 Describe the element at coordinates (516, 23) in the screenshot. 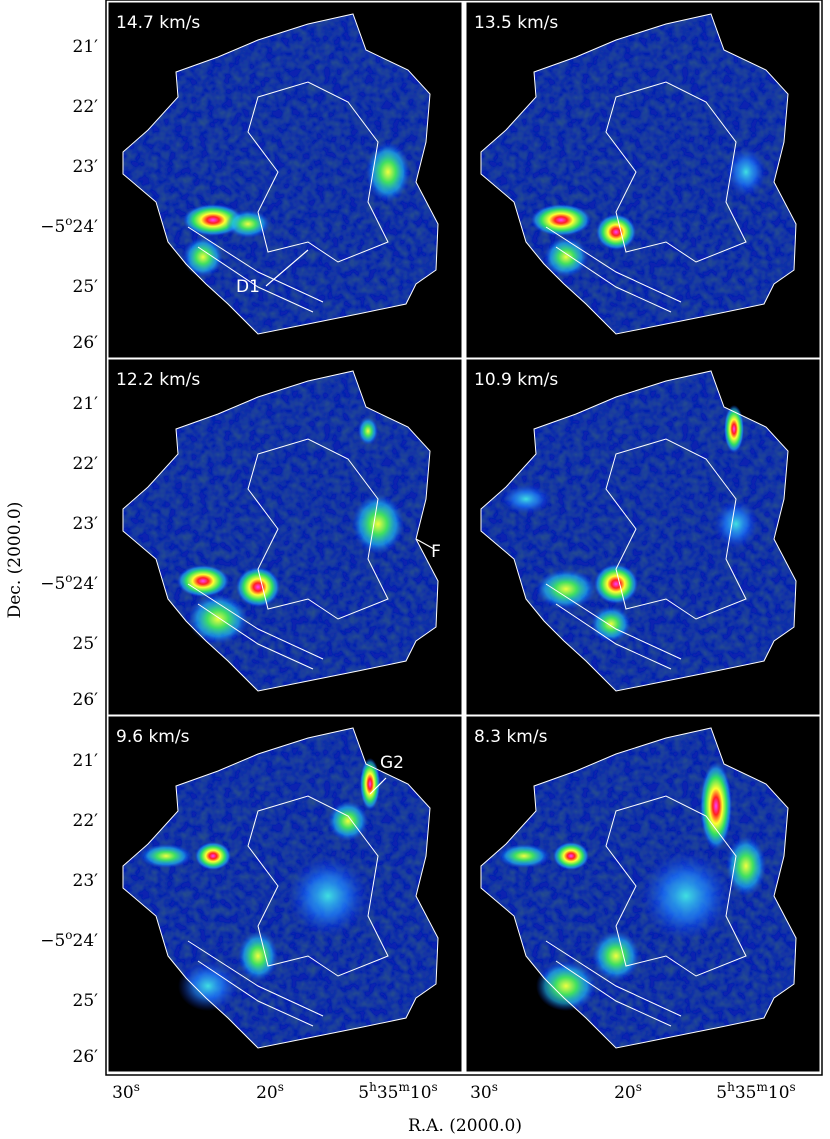

I see `velocity-label: 13.5 km/s` at that location.